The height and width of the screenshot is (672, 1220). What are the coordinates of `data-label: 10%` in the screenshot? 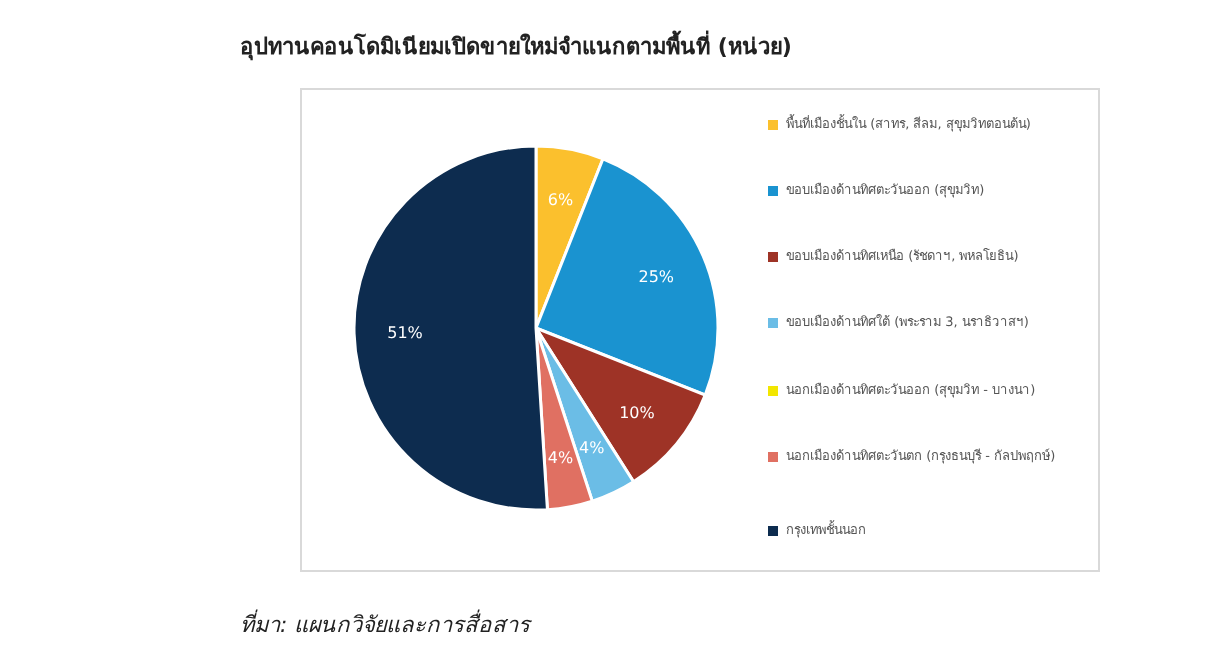 It's located at (637, 412).